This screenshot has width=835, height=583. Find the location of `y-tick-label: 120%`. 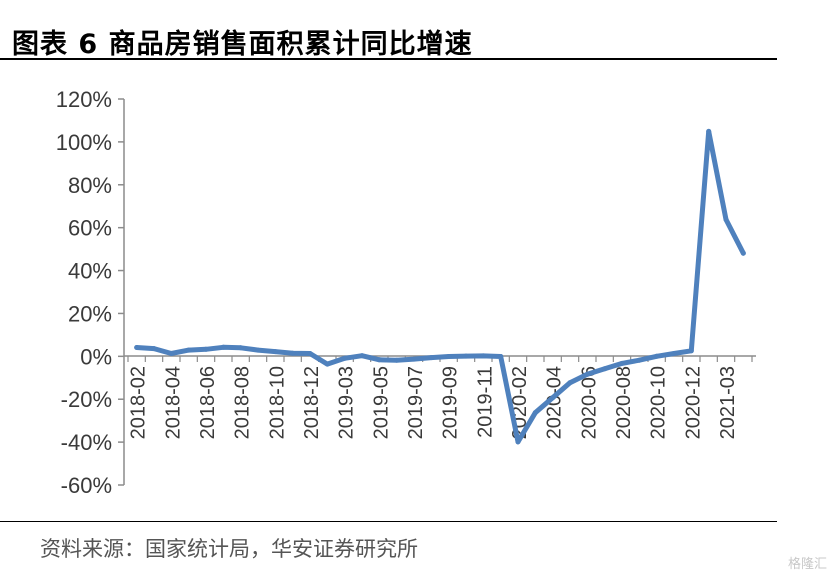

y-tick-label: 120% is located at coordinates (84, 99).